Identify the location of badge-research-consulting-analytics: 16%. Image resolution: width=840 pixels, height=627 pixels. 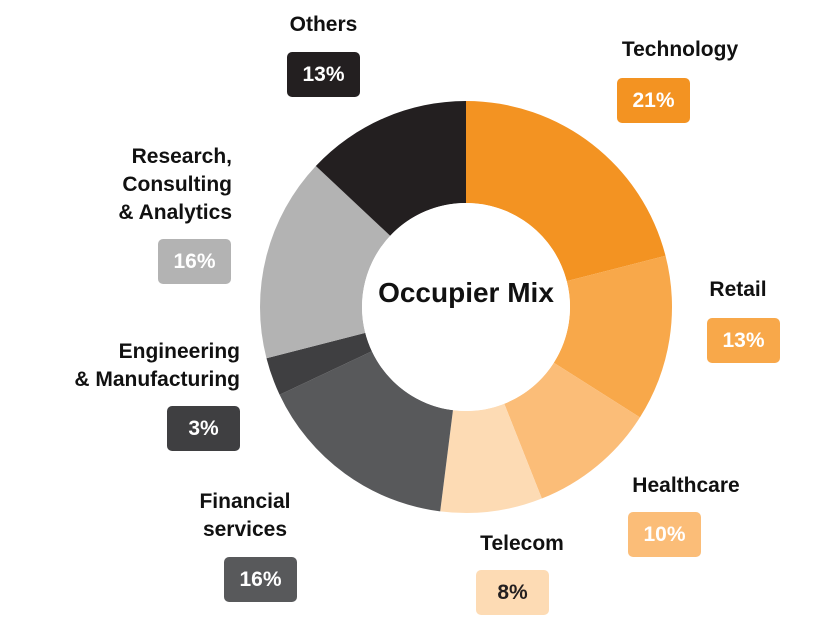
(194, 261).